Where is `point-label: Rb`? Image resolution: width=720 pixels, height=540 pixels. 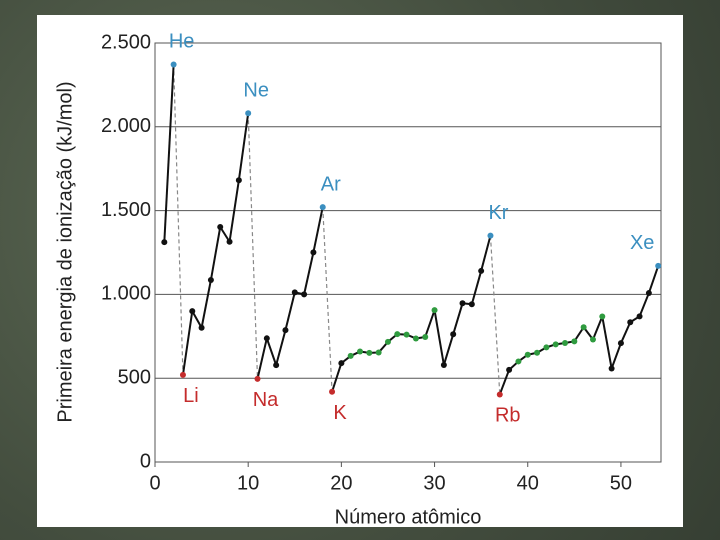
point-label: Rb is located at coordinates (508, 416).